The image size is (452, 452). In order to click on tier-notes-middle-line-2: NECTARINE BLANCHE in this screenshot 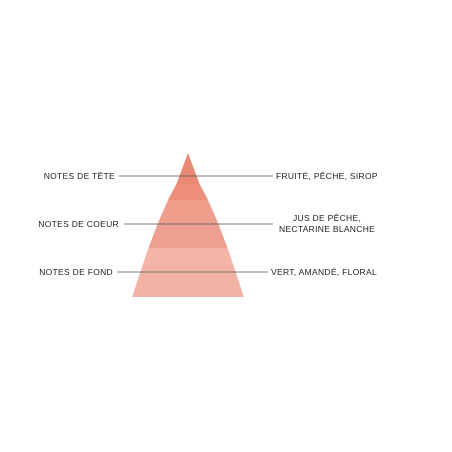, I will do `click(327, 229)`.